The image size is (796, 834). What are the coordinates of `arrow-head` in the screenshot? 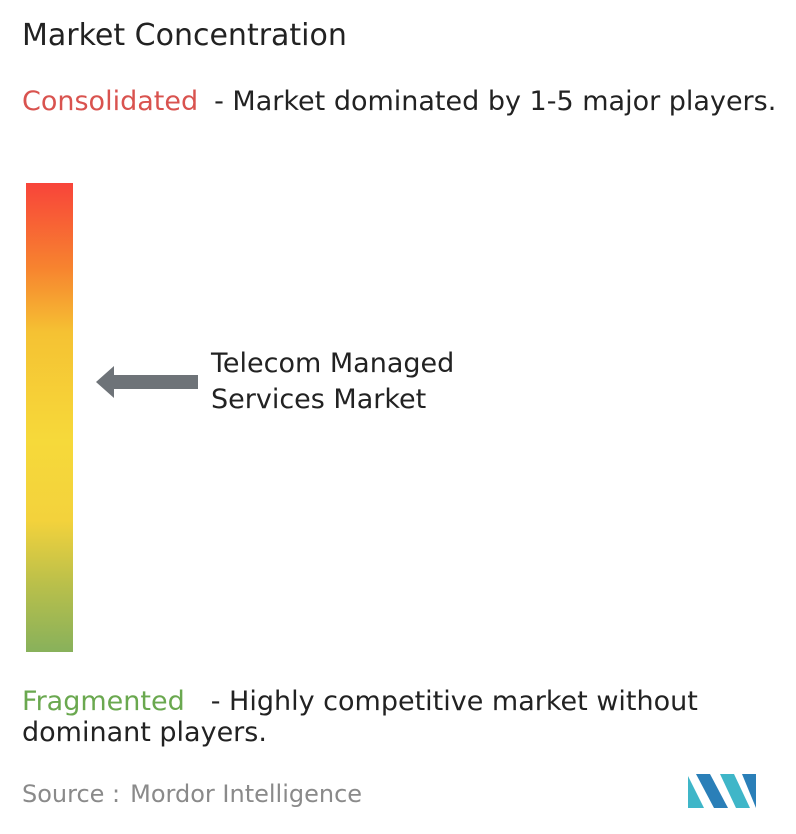 It's located at (105, 382).